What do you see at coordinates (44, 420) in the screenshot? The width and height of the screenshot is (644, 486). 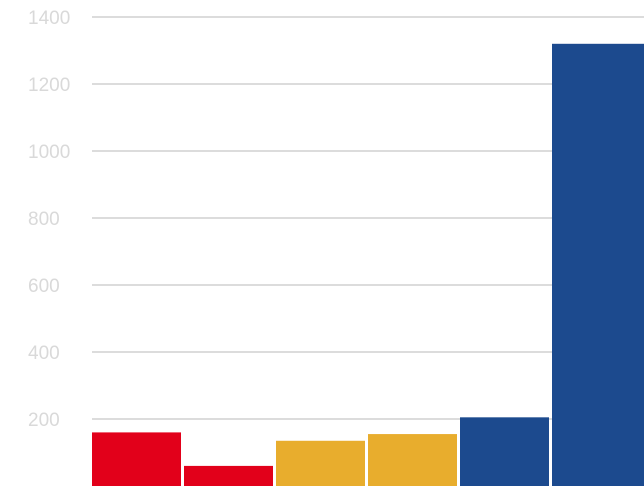 I see `y-tick-label: 200` at bounding box center [44, 420].